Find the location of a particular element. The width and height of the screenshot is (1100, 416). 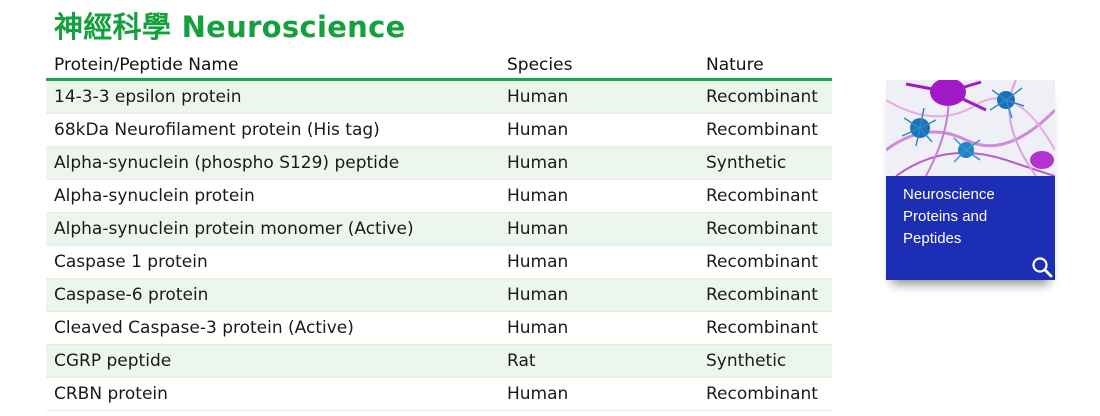

neuron-art-svg is located at coordinates (970, 128).